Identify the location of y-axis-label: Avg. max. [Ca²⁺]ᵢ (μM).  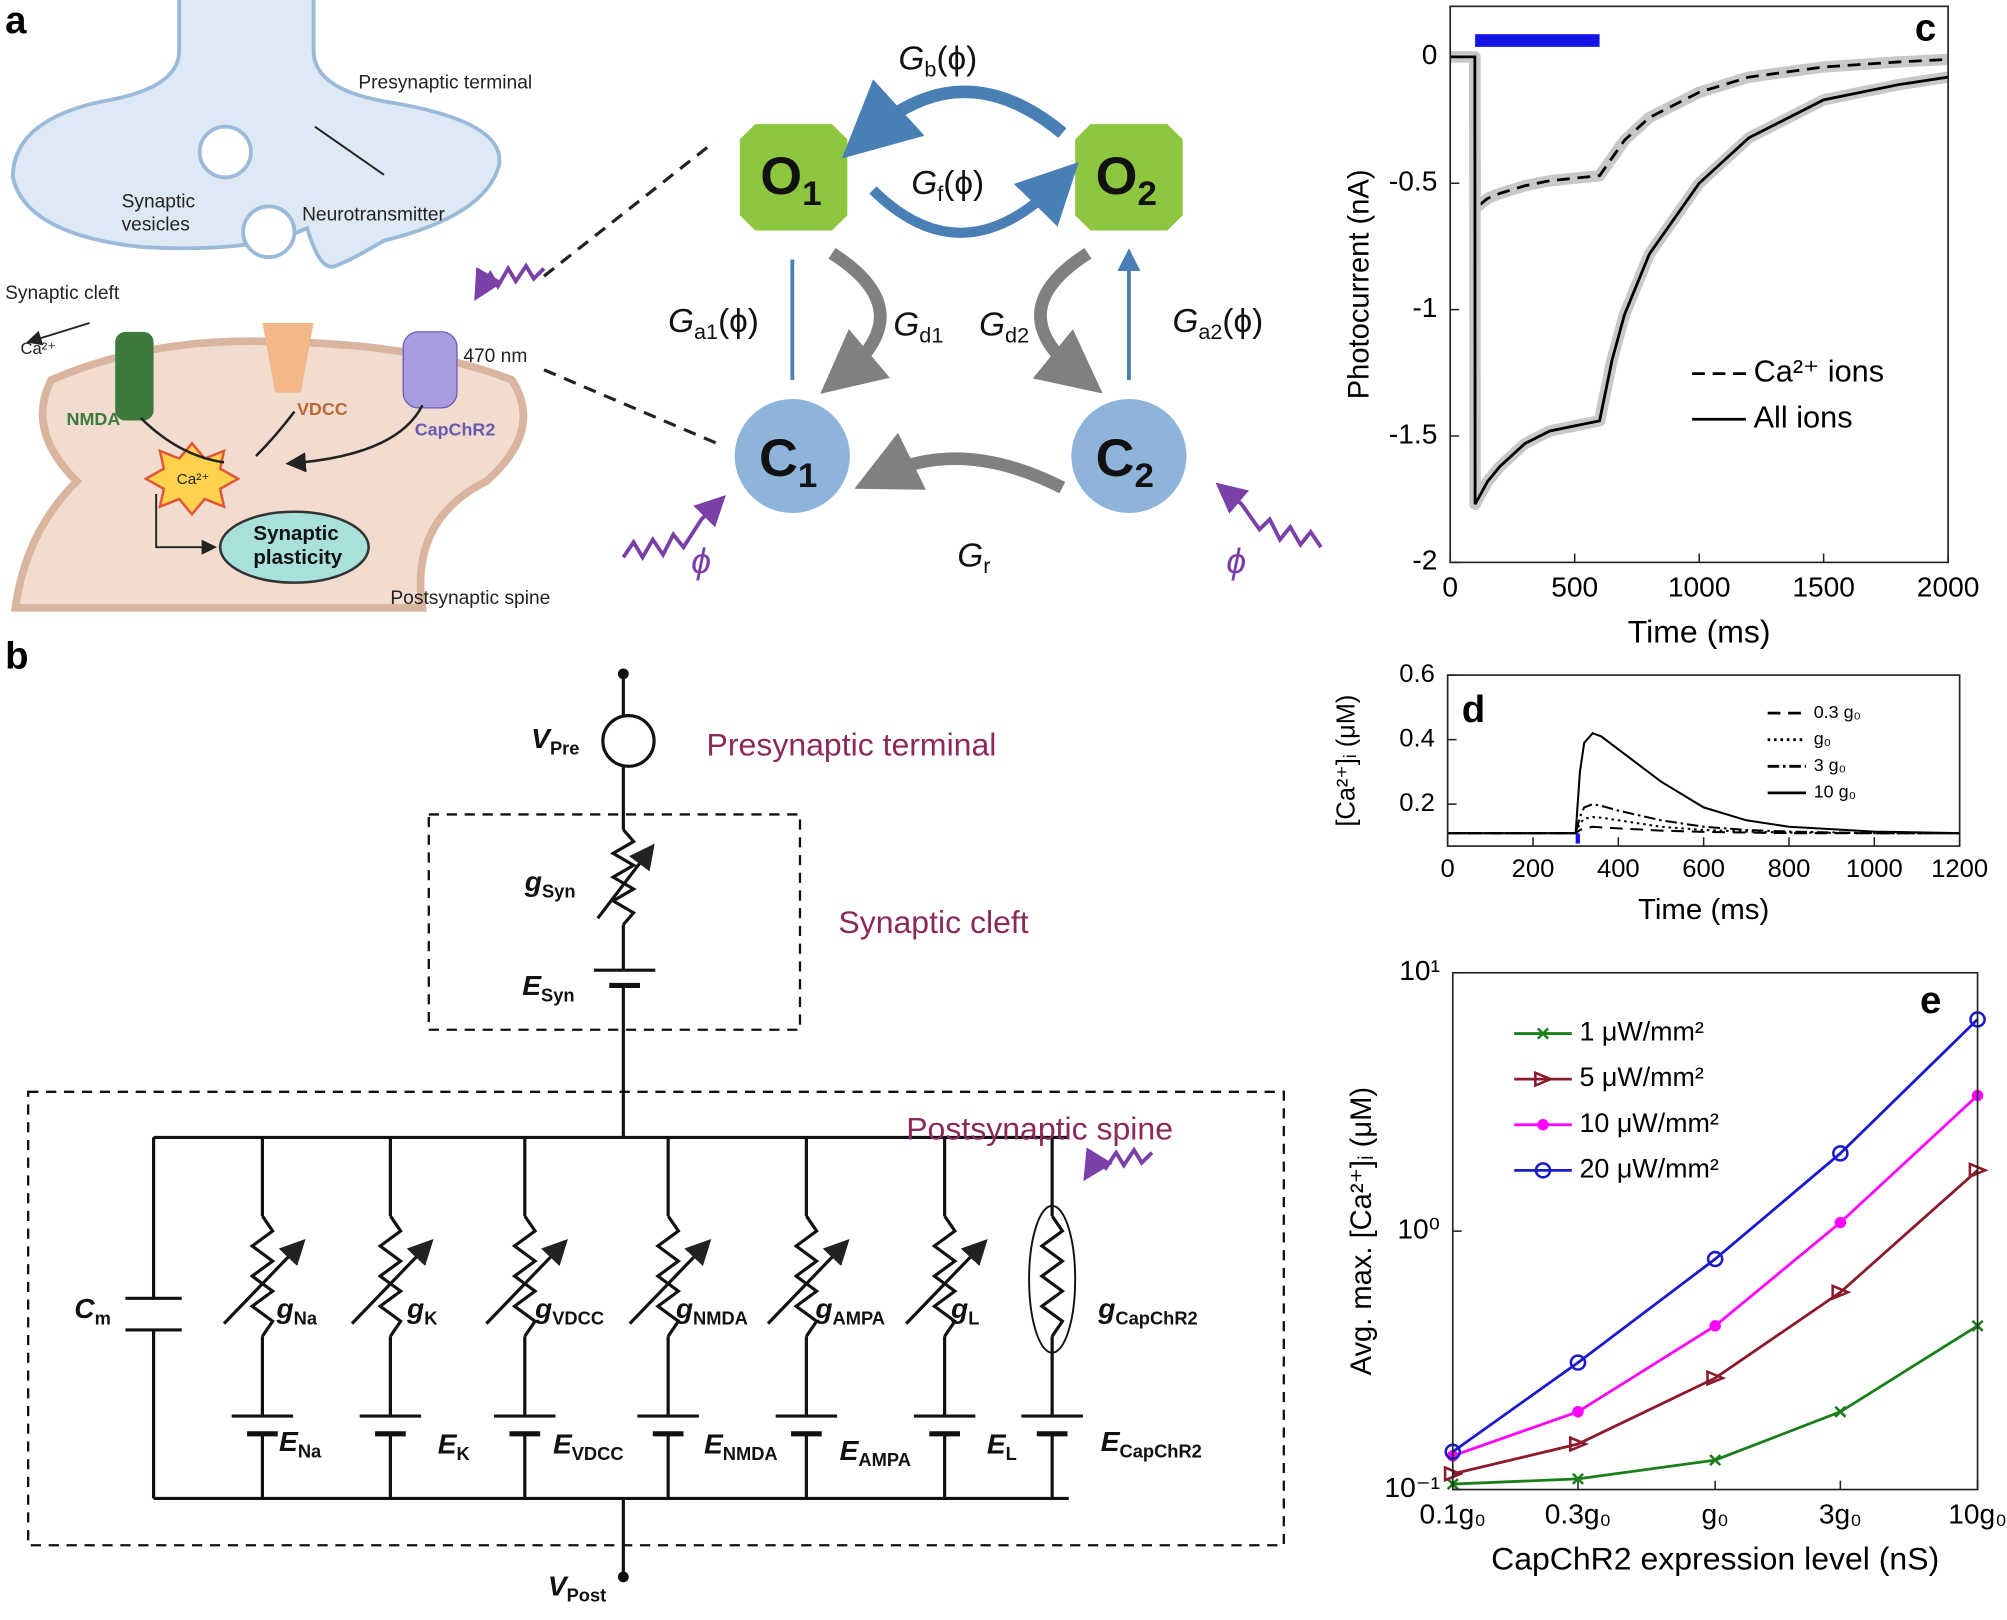
(1361, 1231).